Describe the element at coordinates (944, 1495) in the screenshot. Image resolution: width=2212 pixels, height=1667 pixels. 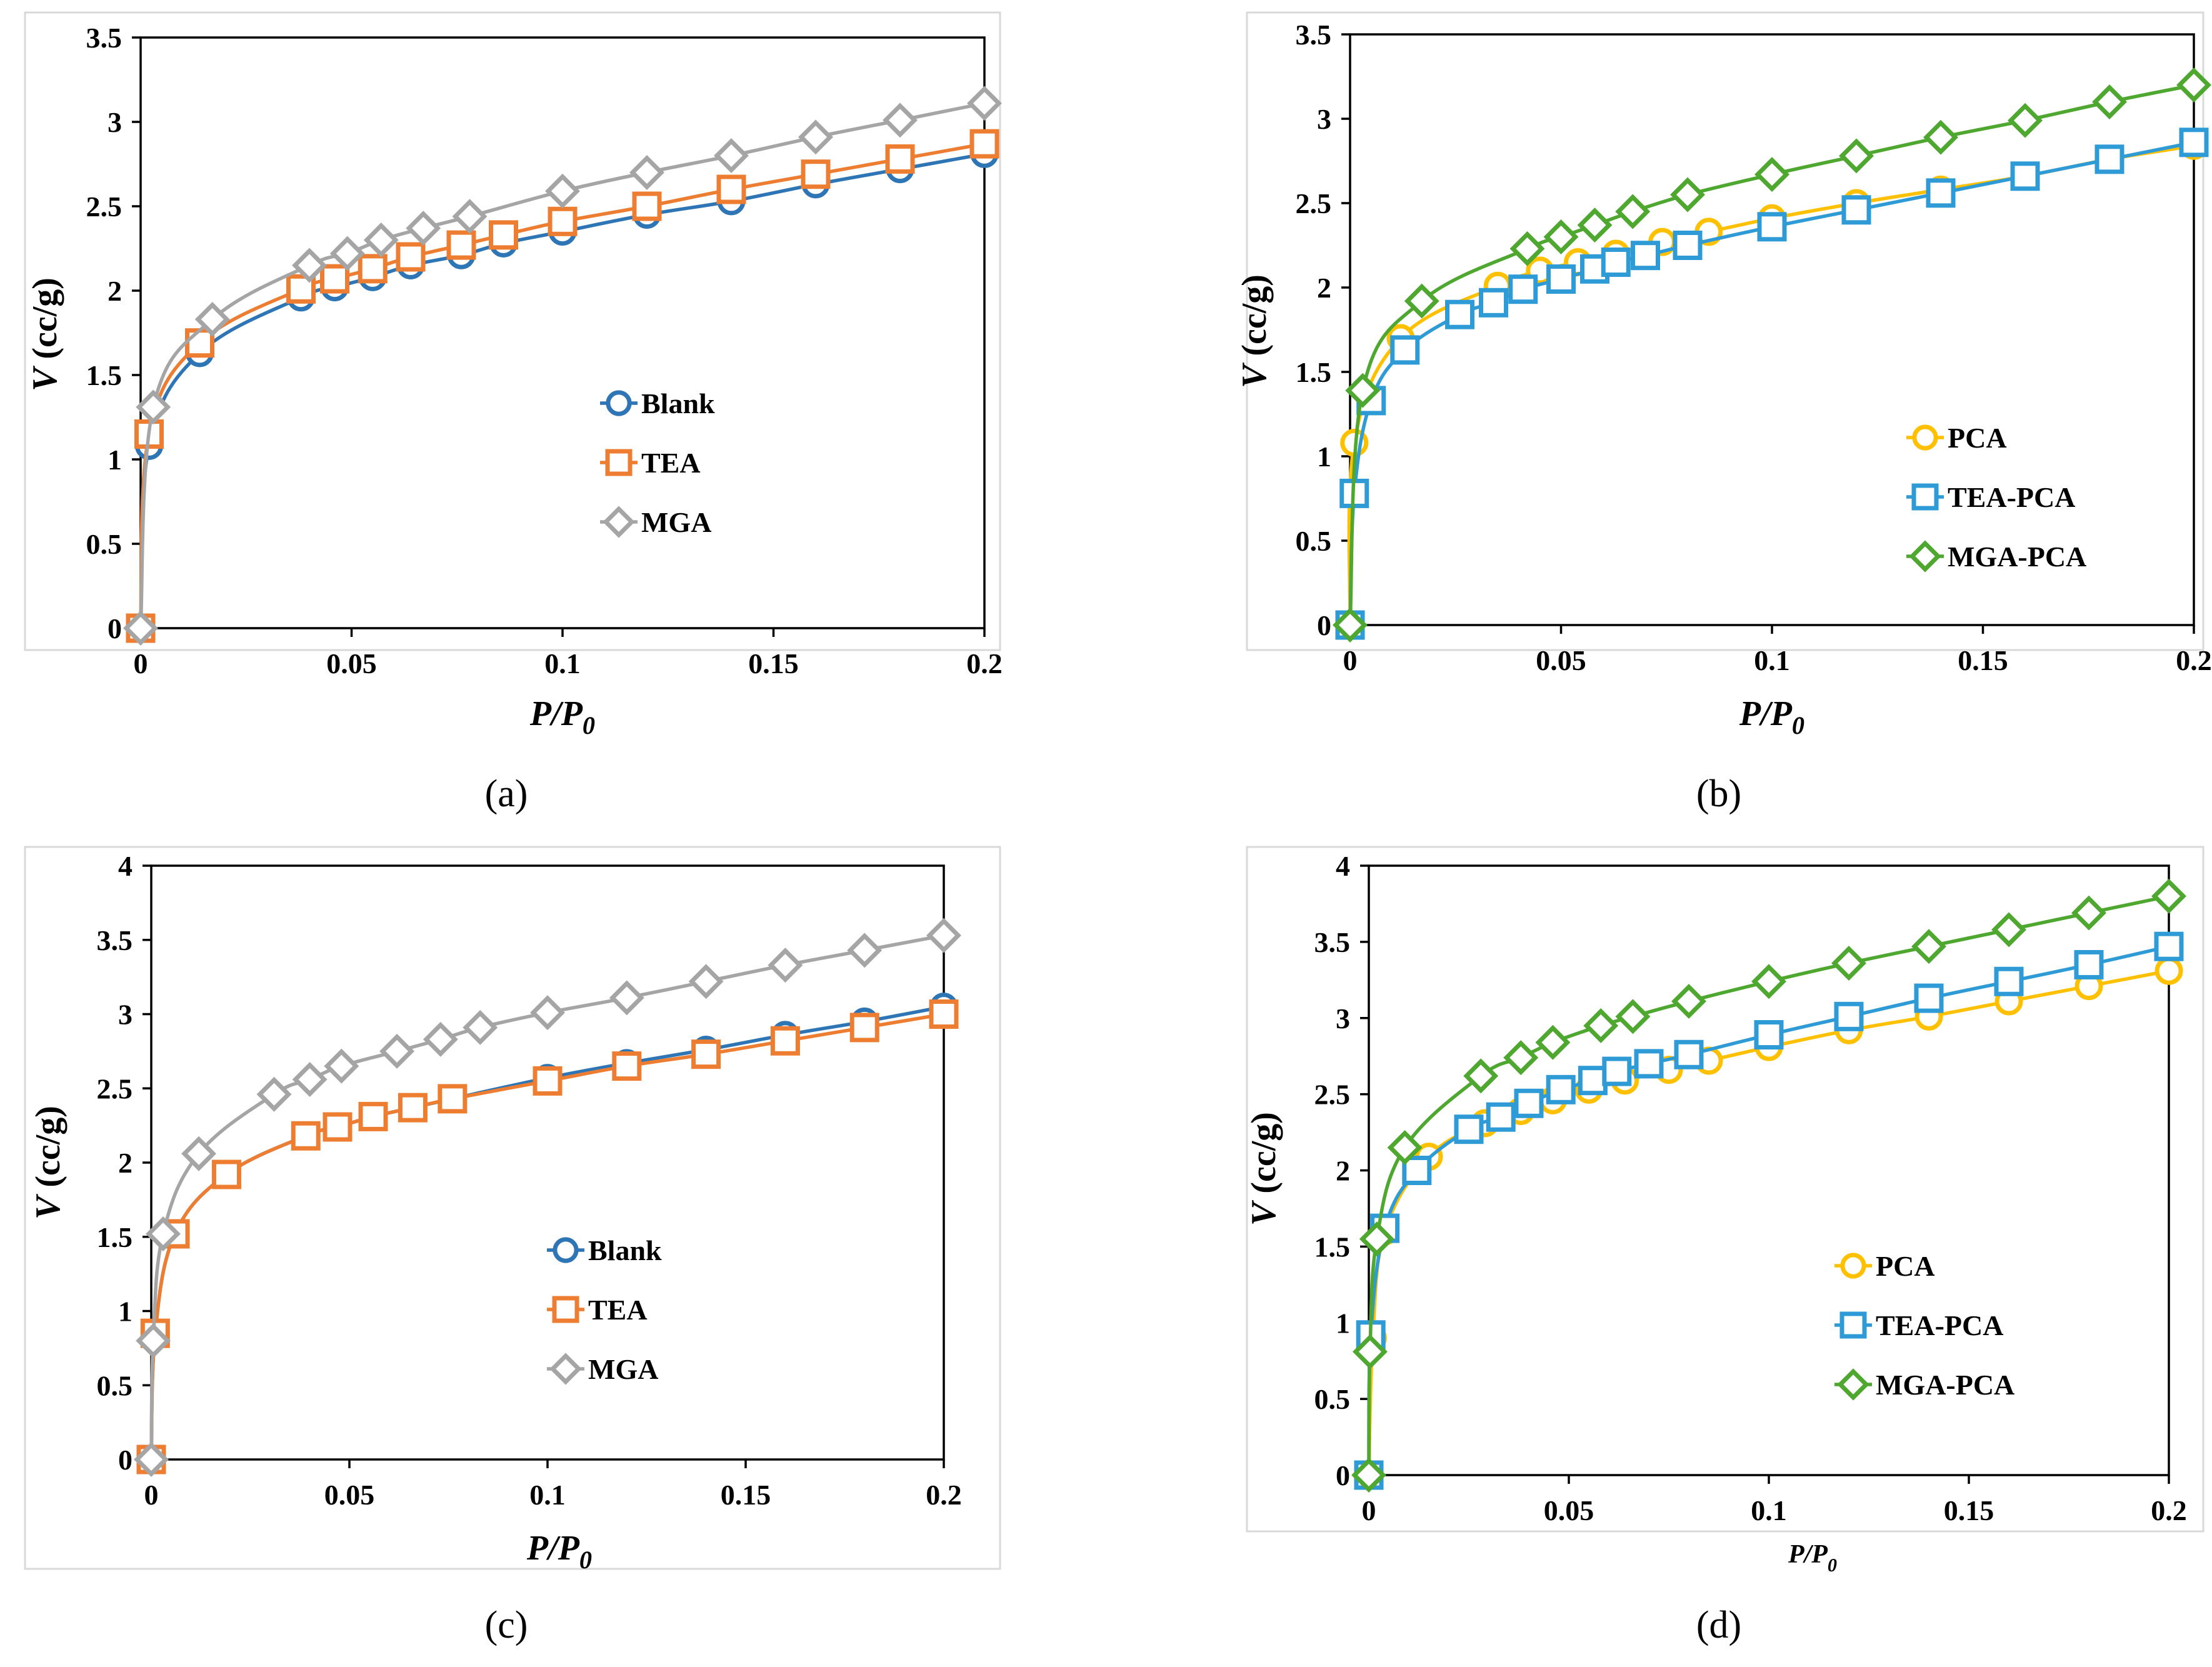
I see `x-tick-label: 0.2` at that location.